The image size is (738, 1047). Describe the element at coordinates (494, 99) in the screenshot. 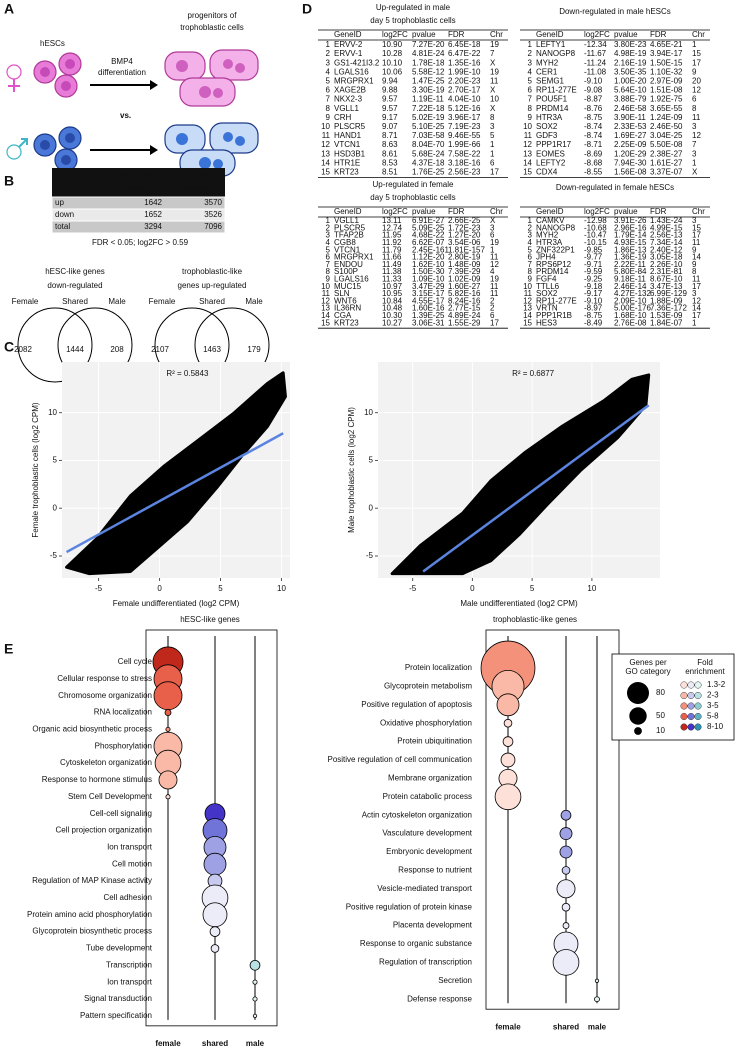

I see `table-cell: 10` at that location.